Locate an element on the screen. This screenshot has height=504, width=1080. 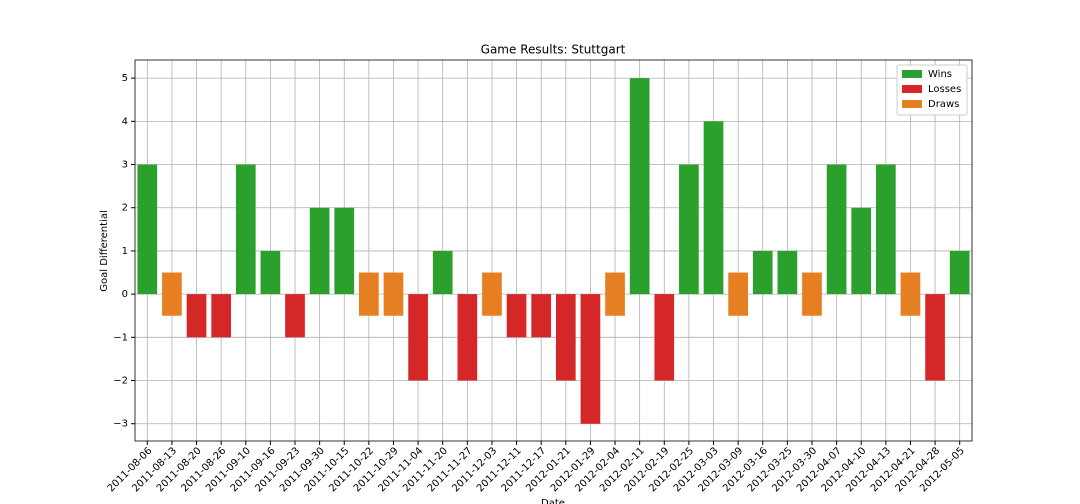
y-tick-label: 2 is located at coordinates (125, 208).